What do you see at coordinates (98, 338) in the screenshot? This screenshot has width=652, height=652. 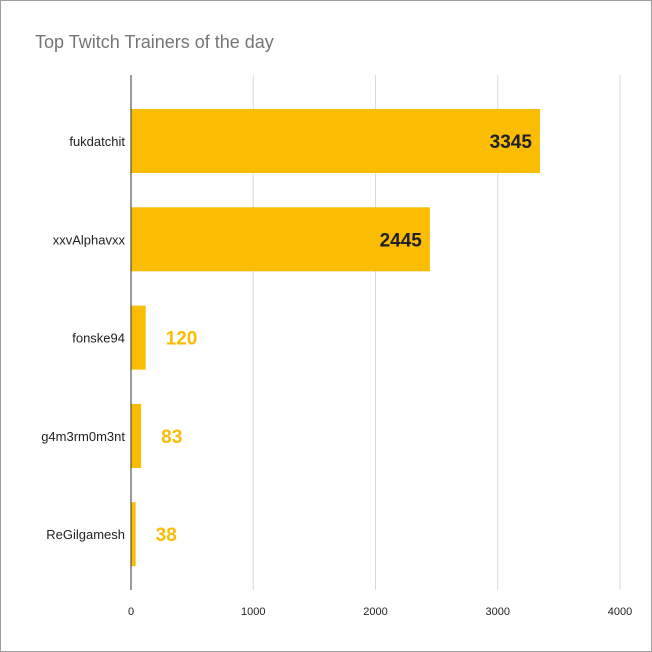 I see `category-label: fonske94` at bounding box center [98, 338].